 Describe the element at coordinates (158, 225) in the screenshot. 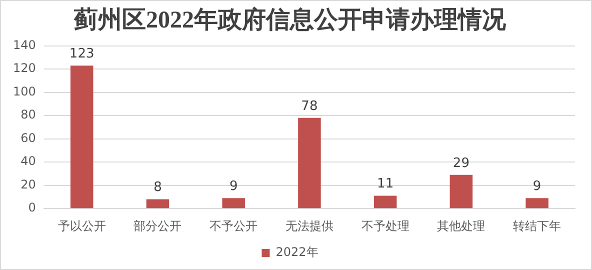

I see `x-tick-label: 部分公开` at that location.